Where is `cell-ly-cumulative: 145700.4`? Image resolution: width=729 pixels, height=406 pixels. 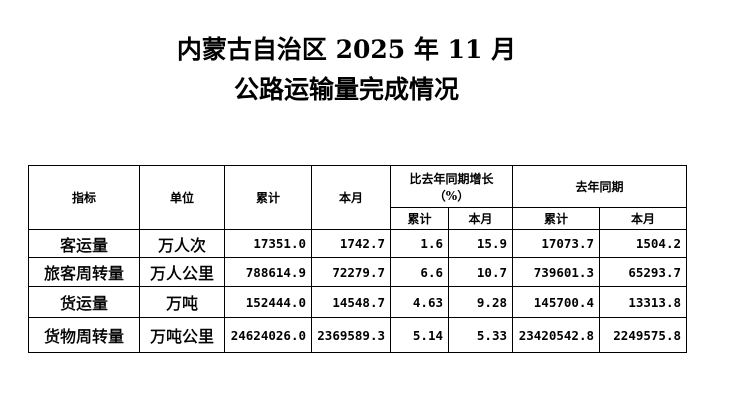
cell-ly-cumulative: 145700.4 is located at coordinates (556, 302).